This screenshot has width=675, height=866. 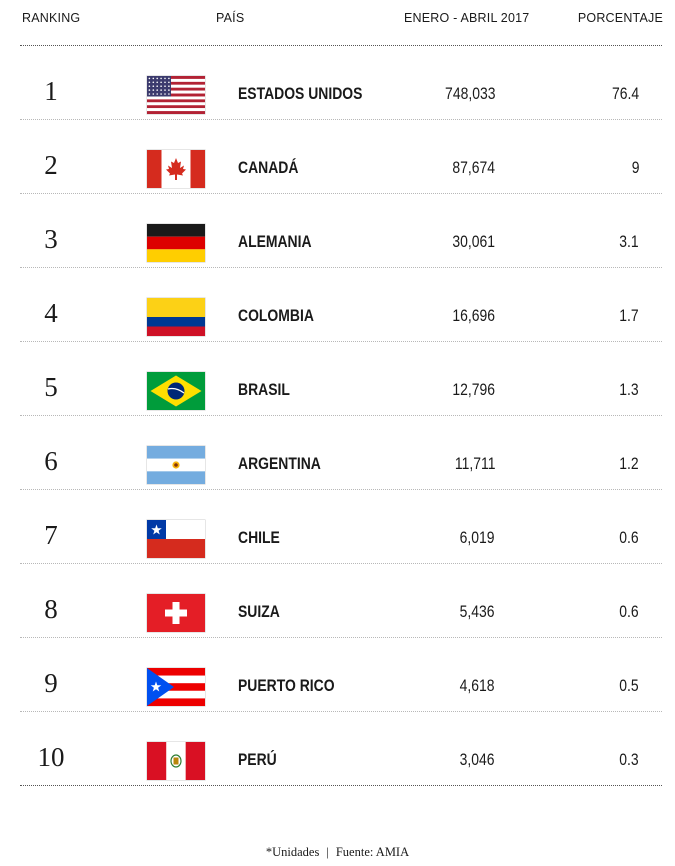 I want to click on country-name: SUIZA, so click(x=259, y=611).